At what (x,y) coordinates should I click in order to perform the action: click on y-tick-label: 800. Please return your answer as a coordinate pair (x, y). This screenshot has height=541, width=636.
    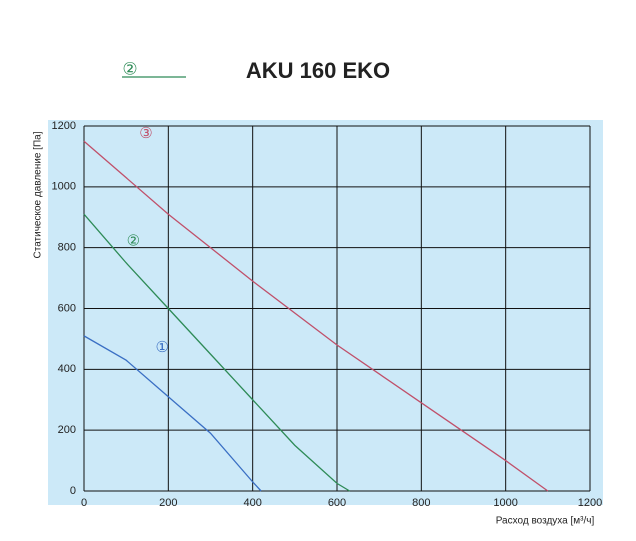
    Looking at the image, I should click on (67, 248).